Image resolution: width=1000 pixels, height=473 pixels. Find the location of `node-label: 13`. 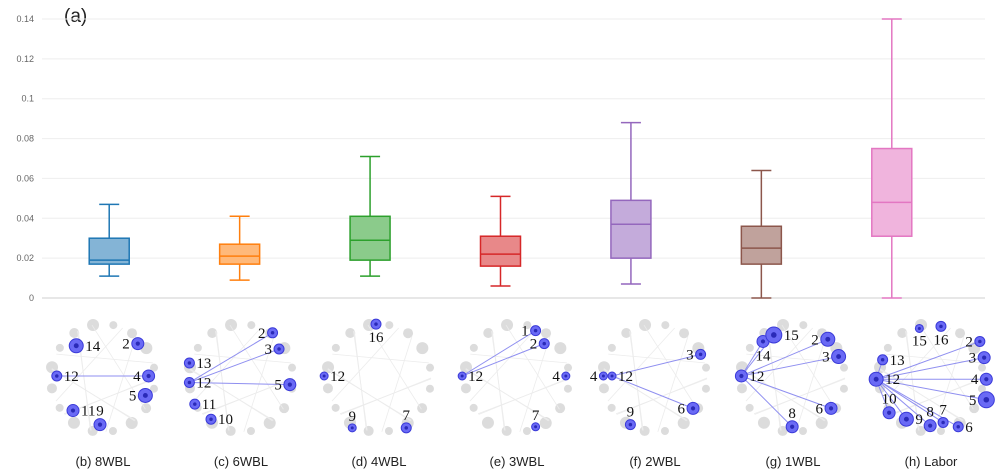

node-label: 13 is located at coordinates (203, 364).